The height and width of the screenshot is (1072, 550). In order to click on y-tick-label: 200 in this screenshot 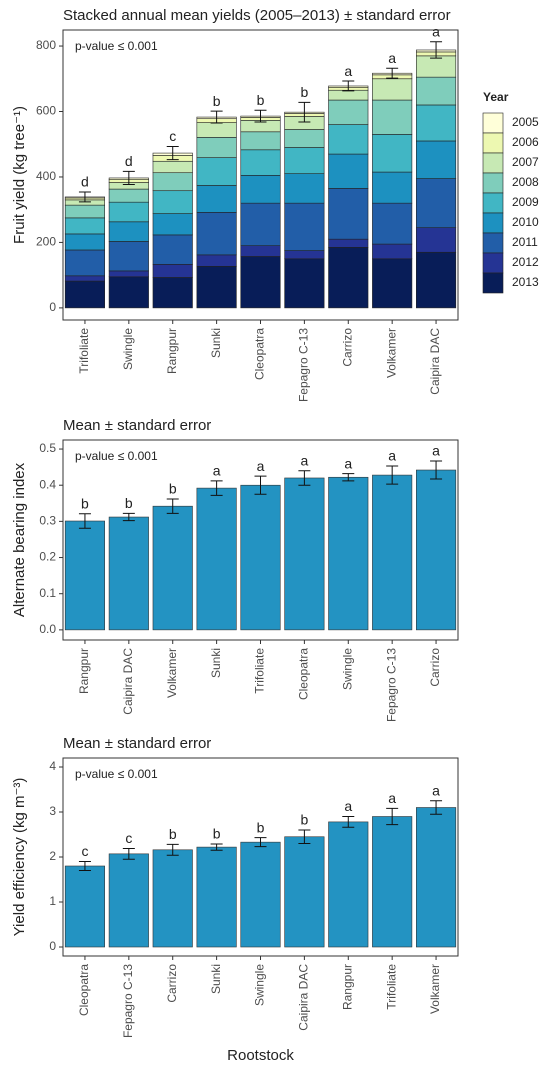, I will do `click(46, 242)`.